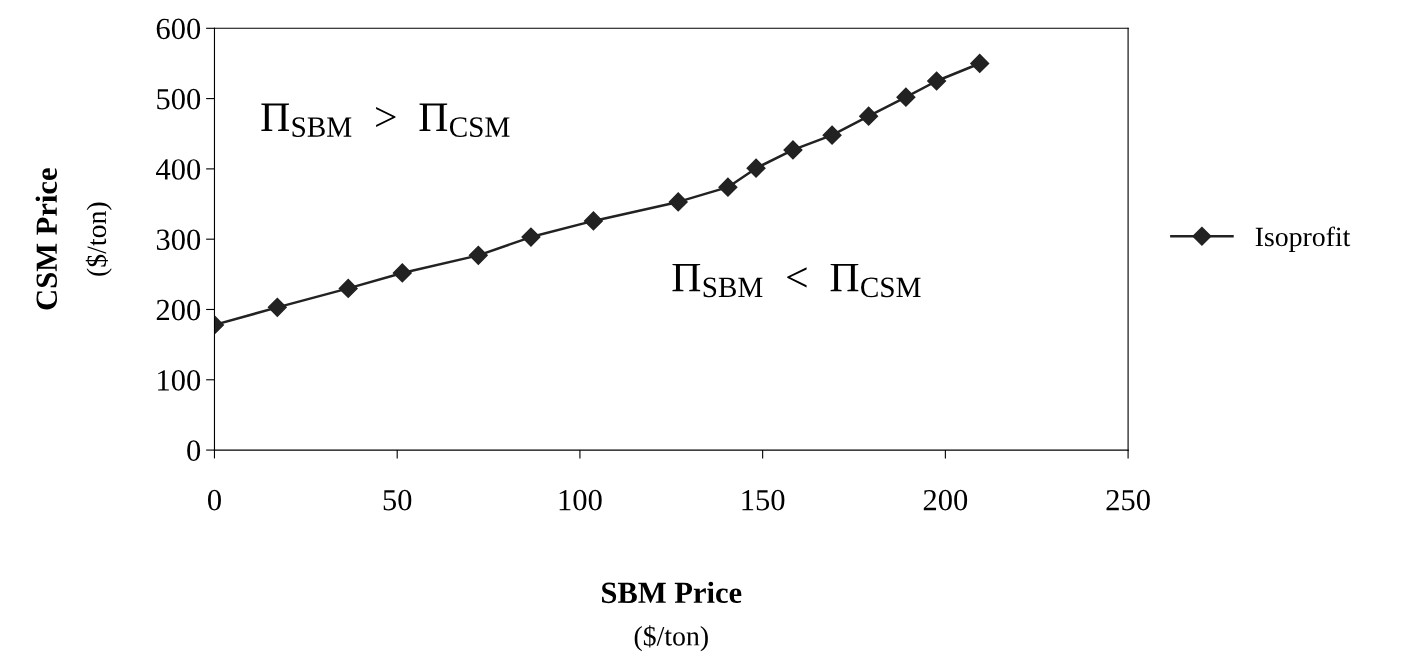 The image size is (1411, 658). I want to click on y-tick-label: 300, so click(178, 240).